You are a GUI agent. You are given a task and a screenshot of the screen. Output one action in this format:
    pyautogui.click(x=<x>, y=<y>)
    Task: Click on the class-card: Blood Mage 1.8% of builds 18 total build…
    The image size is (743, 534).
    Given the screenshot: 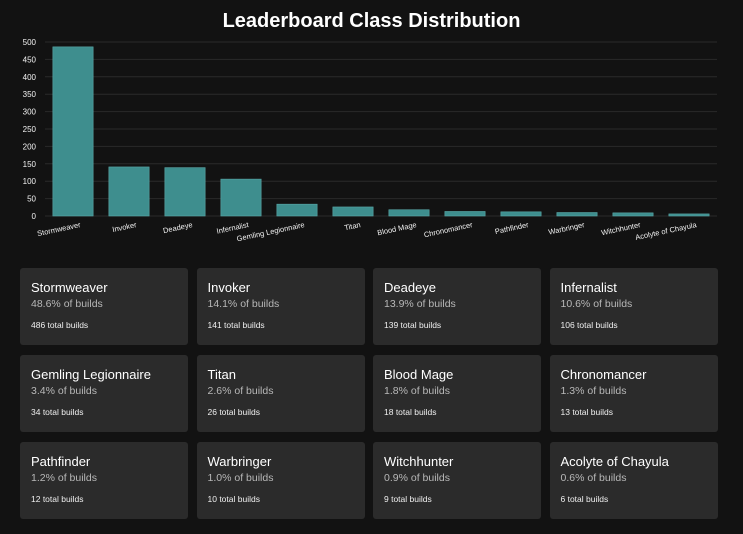 What is the action you would take?
    pyautogui.click(x=457, y=393)
    